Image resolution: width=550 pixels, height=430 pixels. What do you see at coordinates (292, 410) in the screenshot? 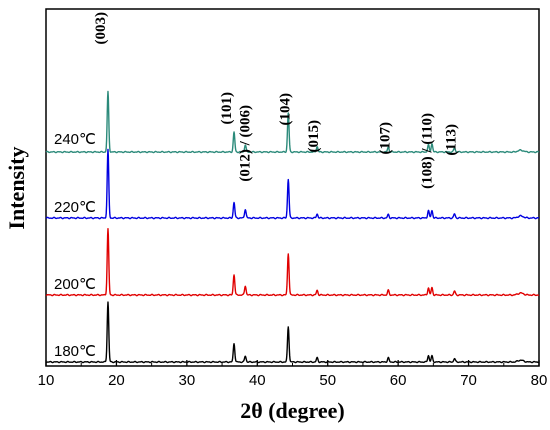
I see `x-axis-title: 2θ (degree)` at bounding box center [292, 410].